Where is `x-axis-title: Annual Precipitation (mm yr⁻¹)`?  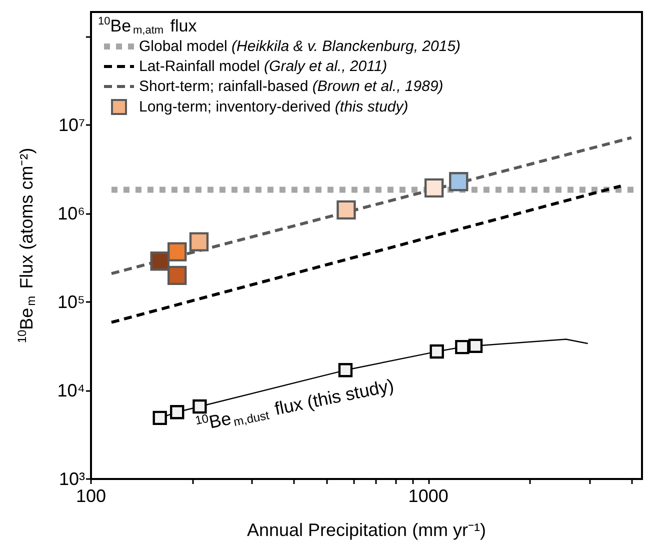
x-axis-title: Annual Precipitation (mm yr⁻¹) is located at coordinates (366, 530).